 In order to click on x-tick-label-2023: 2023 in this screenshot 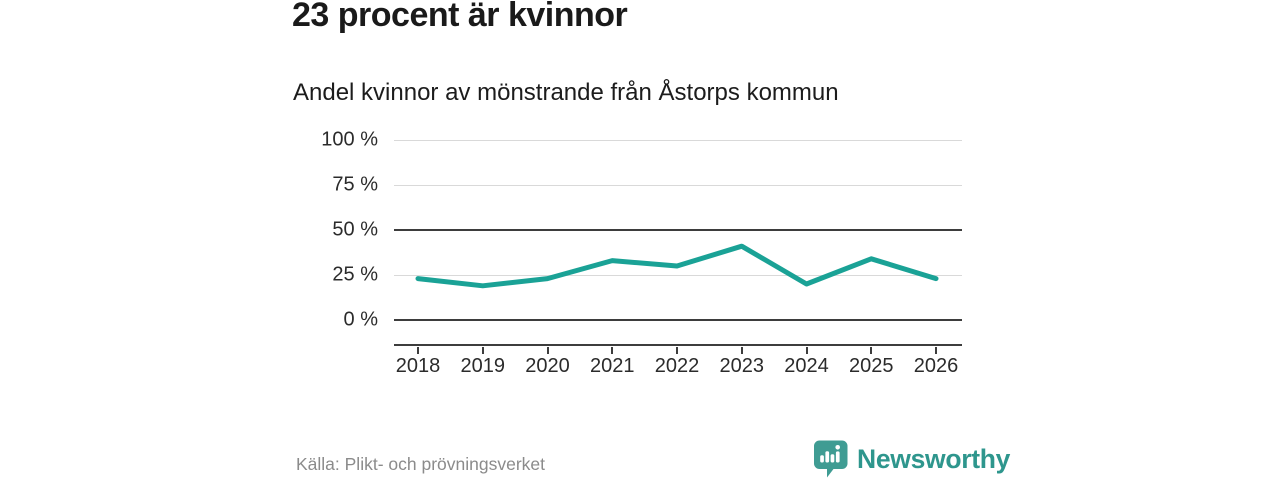, I will do `click(742, 366)`.